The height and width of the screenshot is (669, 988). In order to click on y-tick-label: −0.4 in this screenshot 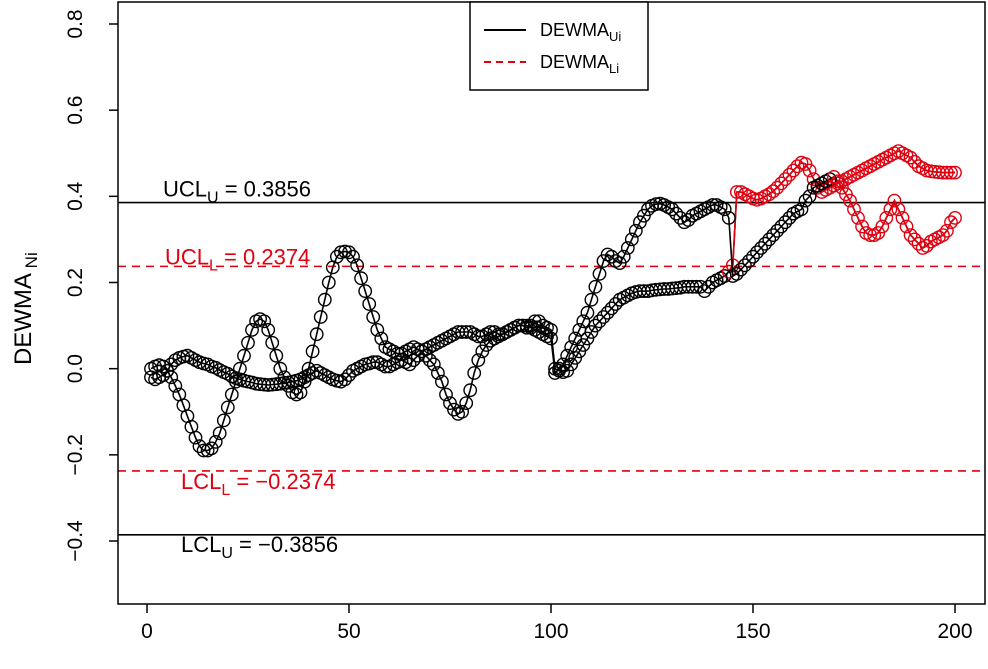, I will do `click(75, 541)`.